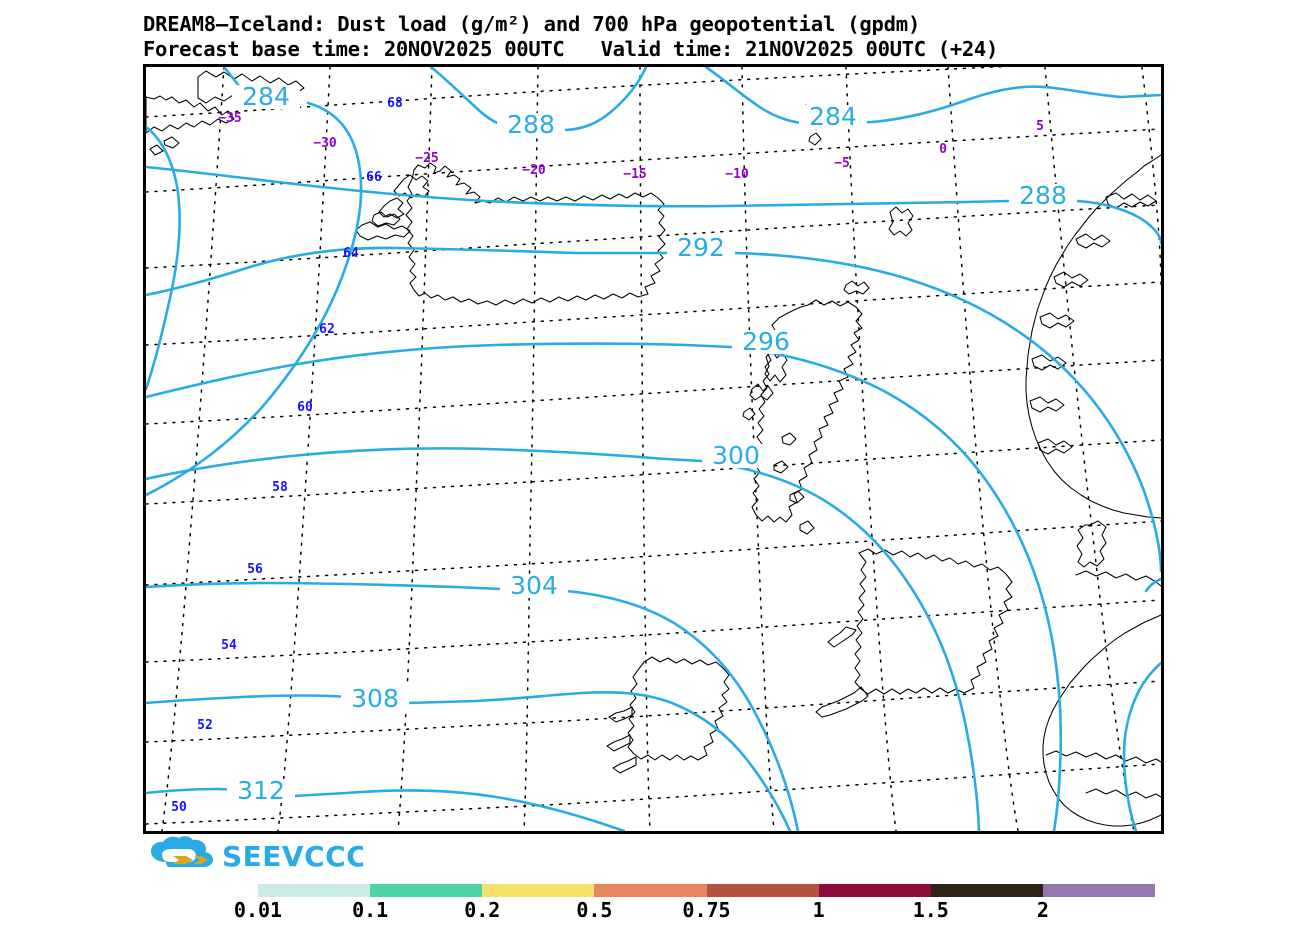  Describe the element at coordinates (631, 146) in the screenshot. I see `longitude-labels: −35 −30 −25 −20 −15 −10 −5 0 5` at that location.